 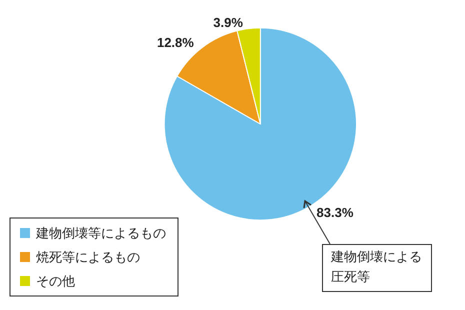 What do you see at coordinates (377, 268) in the screenshot?
I see `text: 建物倒壊による圧死等` at bounding box center [377, 268].